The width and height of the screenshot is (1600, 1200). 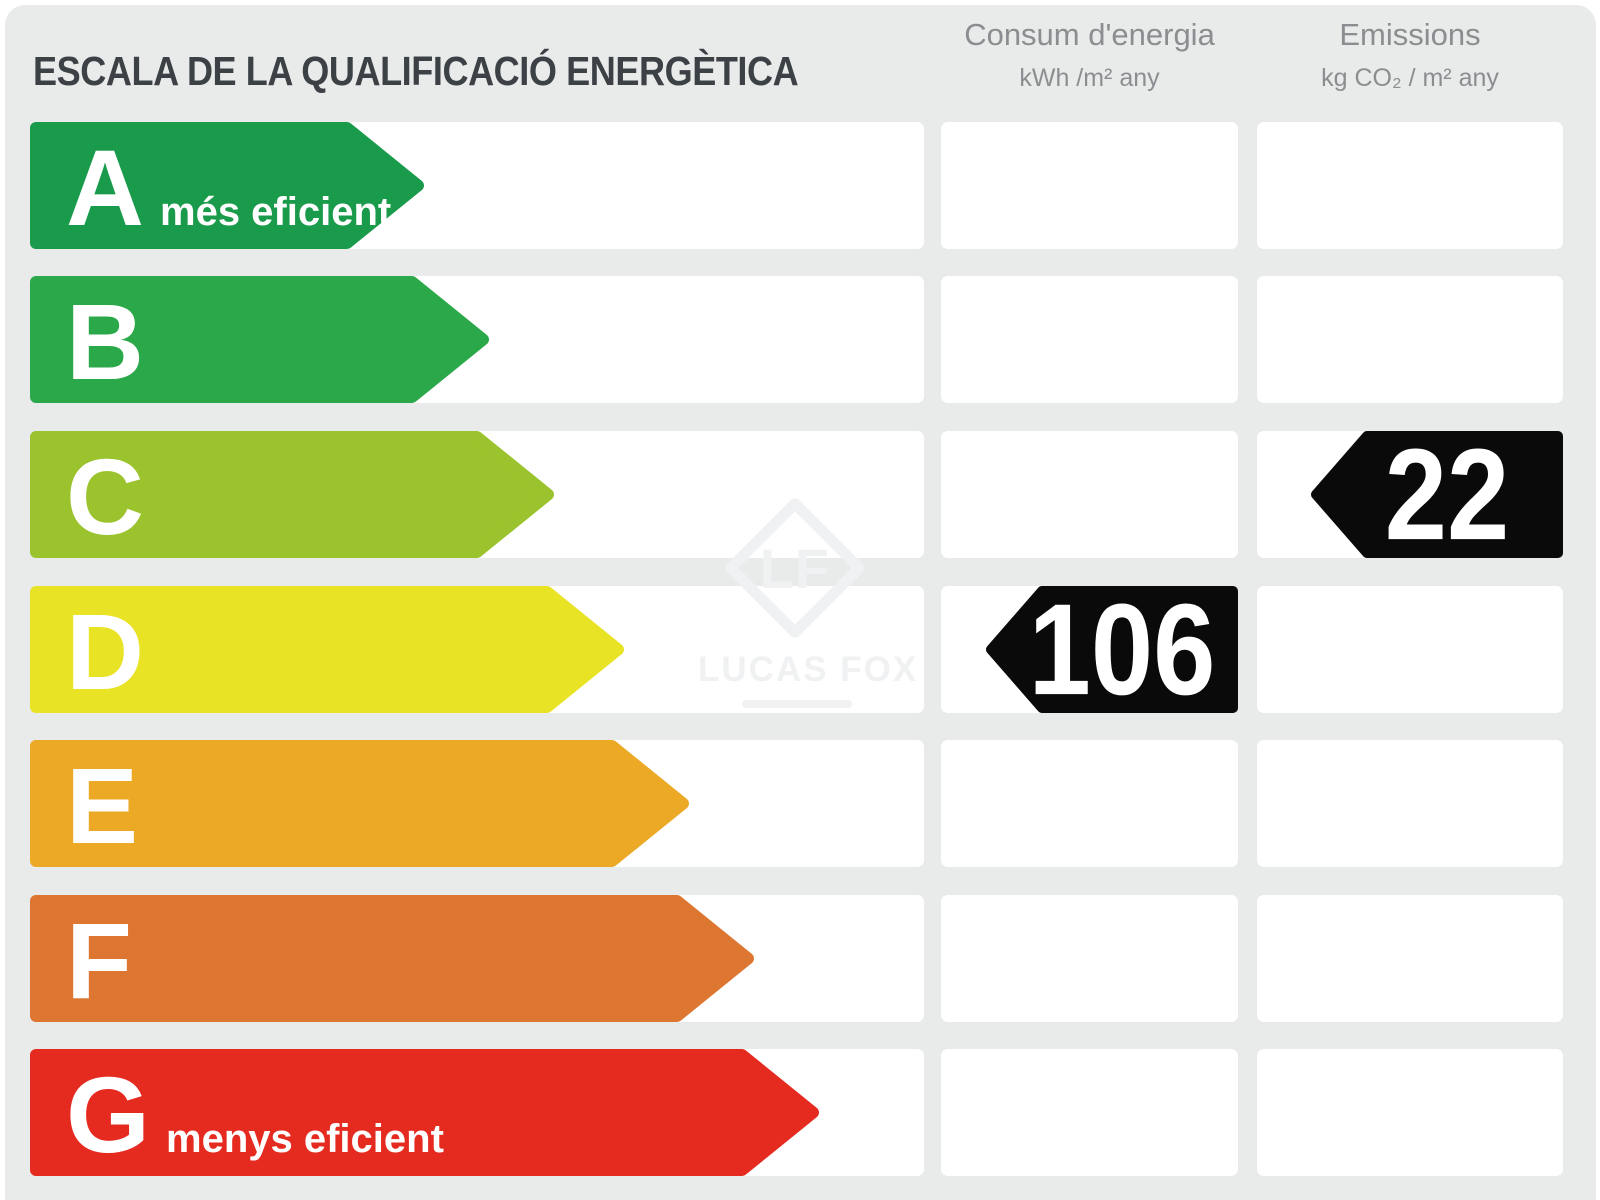 What do you see at coordinates (1410, 649) in the screenshot?
I see `emissions-cell-d` at bounding box center [1410, 649].